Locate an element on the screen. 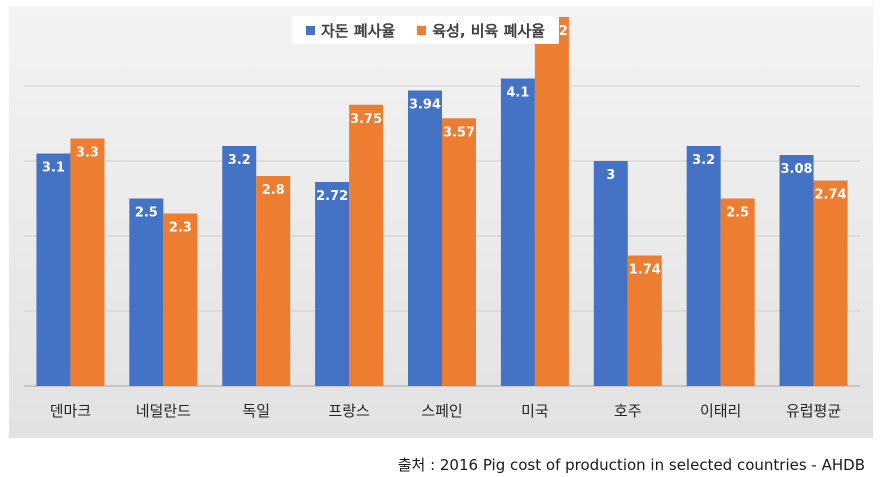  legend-label-piglet: 자돈 폐사율 is located at coordinates (358, 30).